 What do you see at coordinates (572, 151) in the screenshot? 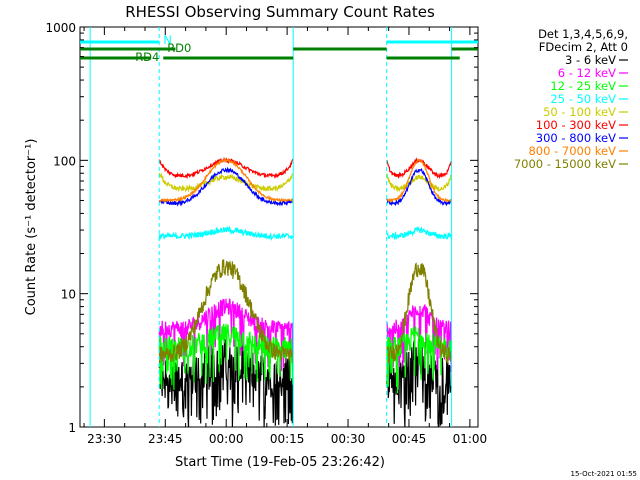
I see `legend-entry-label: 800 - 7000 keV` at bounding box center [572, 151].